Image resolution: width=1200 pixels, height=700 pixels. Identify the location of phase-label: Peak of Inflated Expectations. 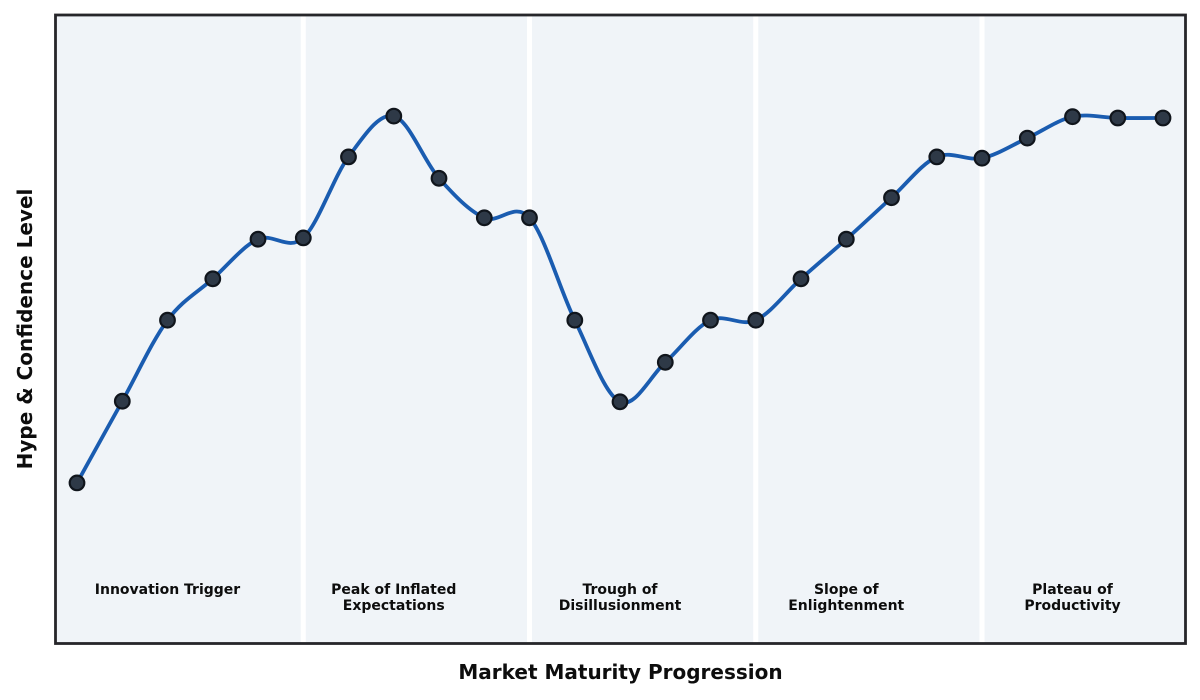
(393, 598).